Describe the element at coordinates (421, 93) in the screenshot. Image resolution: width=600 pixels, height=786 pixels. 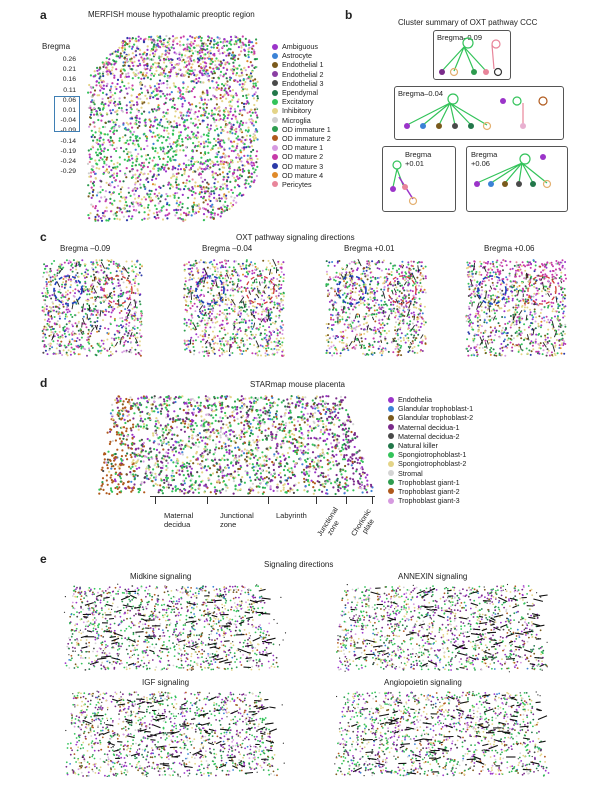
I see `ccc-box-title: Bregma–0.04` at that location.